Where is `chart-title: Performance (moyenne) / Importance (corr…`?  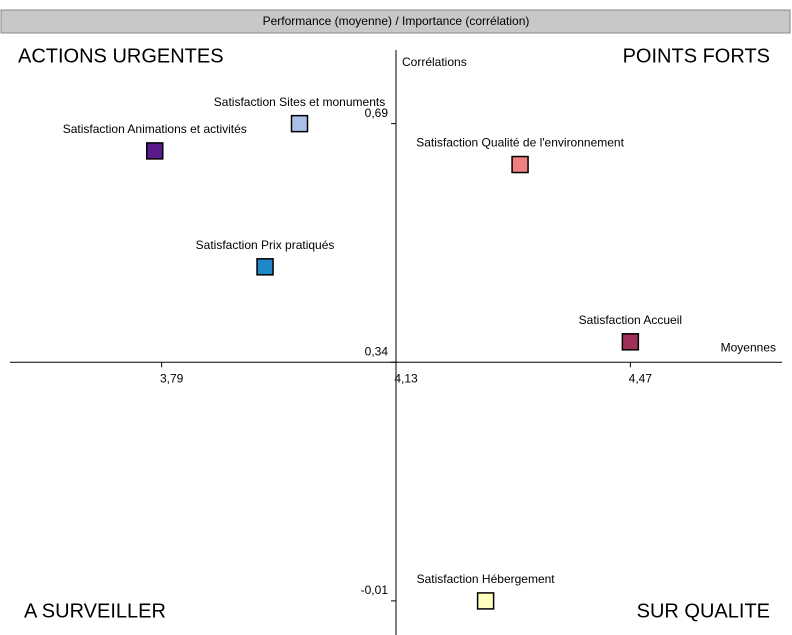 chart-title: Performance (moyenne) / Importance (corr… is located at coordinates (396, 21).